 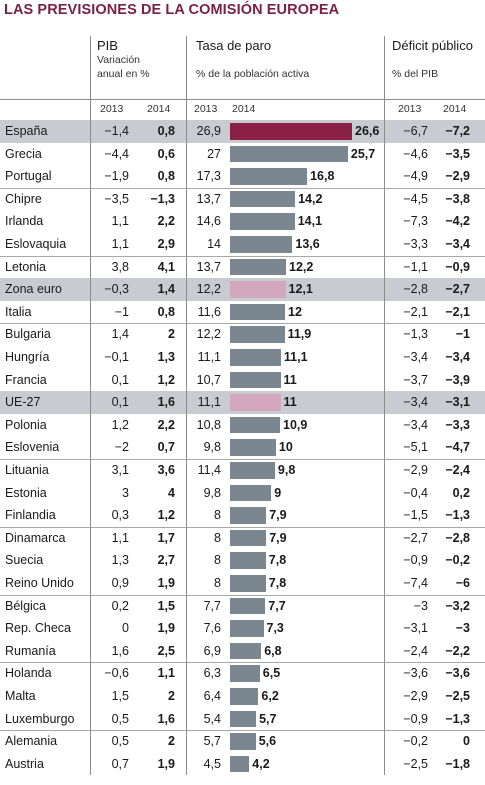 I want to click on pib-2014-value: 1,7, so click(x=166, y=537).